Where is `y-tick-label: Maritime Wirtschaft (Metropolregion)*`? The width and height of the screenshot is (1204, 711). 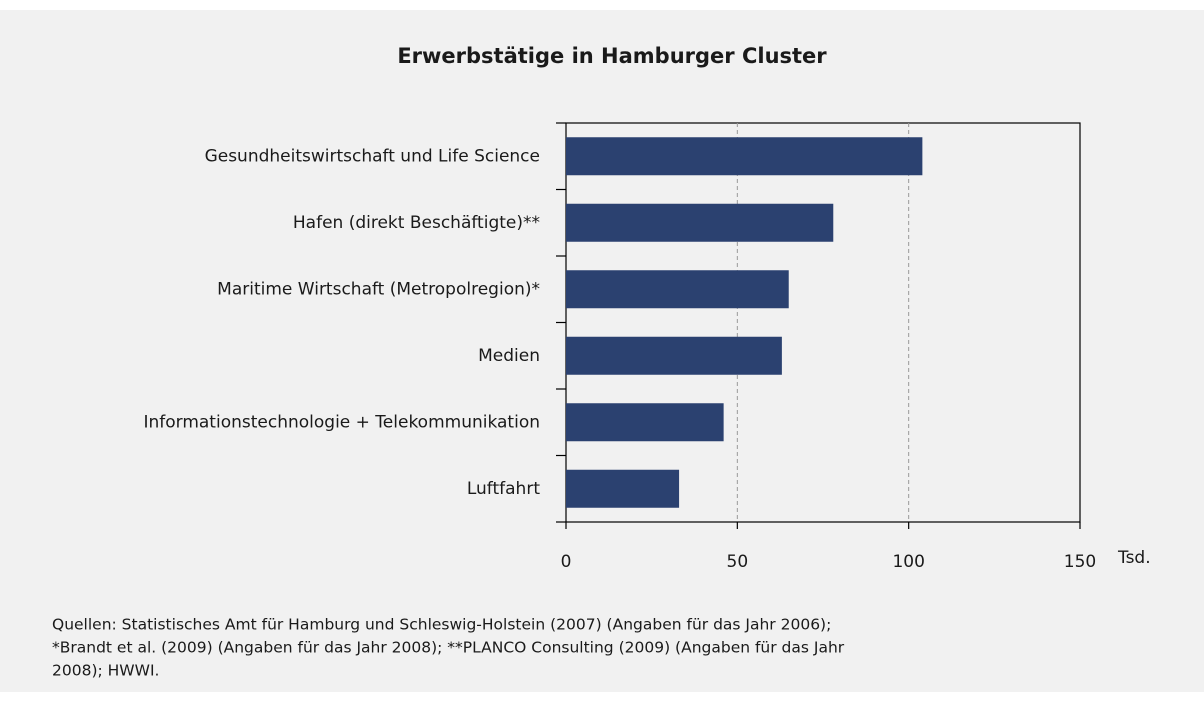
y-tick-label: Maritime Wirtschaft (Metropolregion)* is located at coordinates (378, 289).